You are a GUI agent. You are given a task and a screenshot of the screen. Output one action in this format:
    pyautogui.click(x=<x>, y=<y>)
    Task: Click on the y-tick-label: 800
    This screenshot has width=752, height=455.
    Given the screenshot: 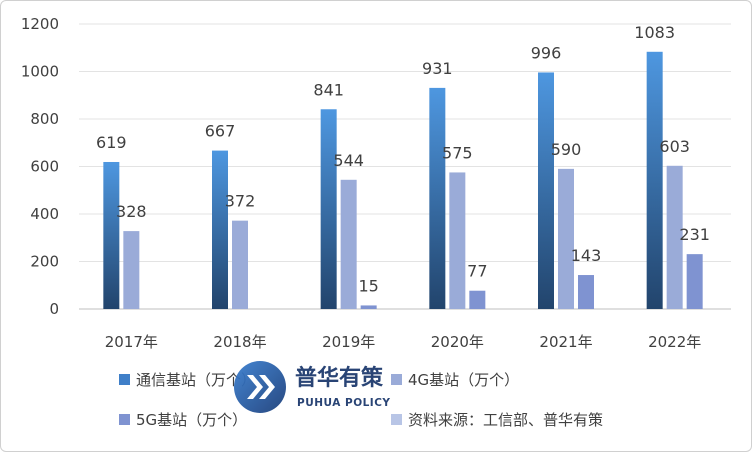 What is the action you would take?
    pyautogui.click(x=44, y=119)
    